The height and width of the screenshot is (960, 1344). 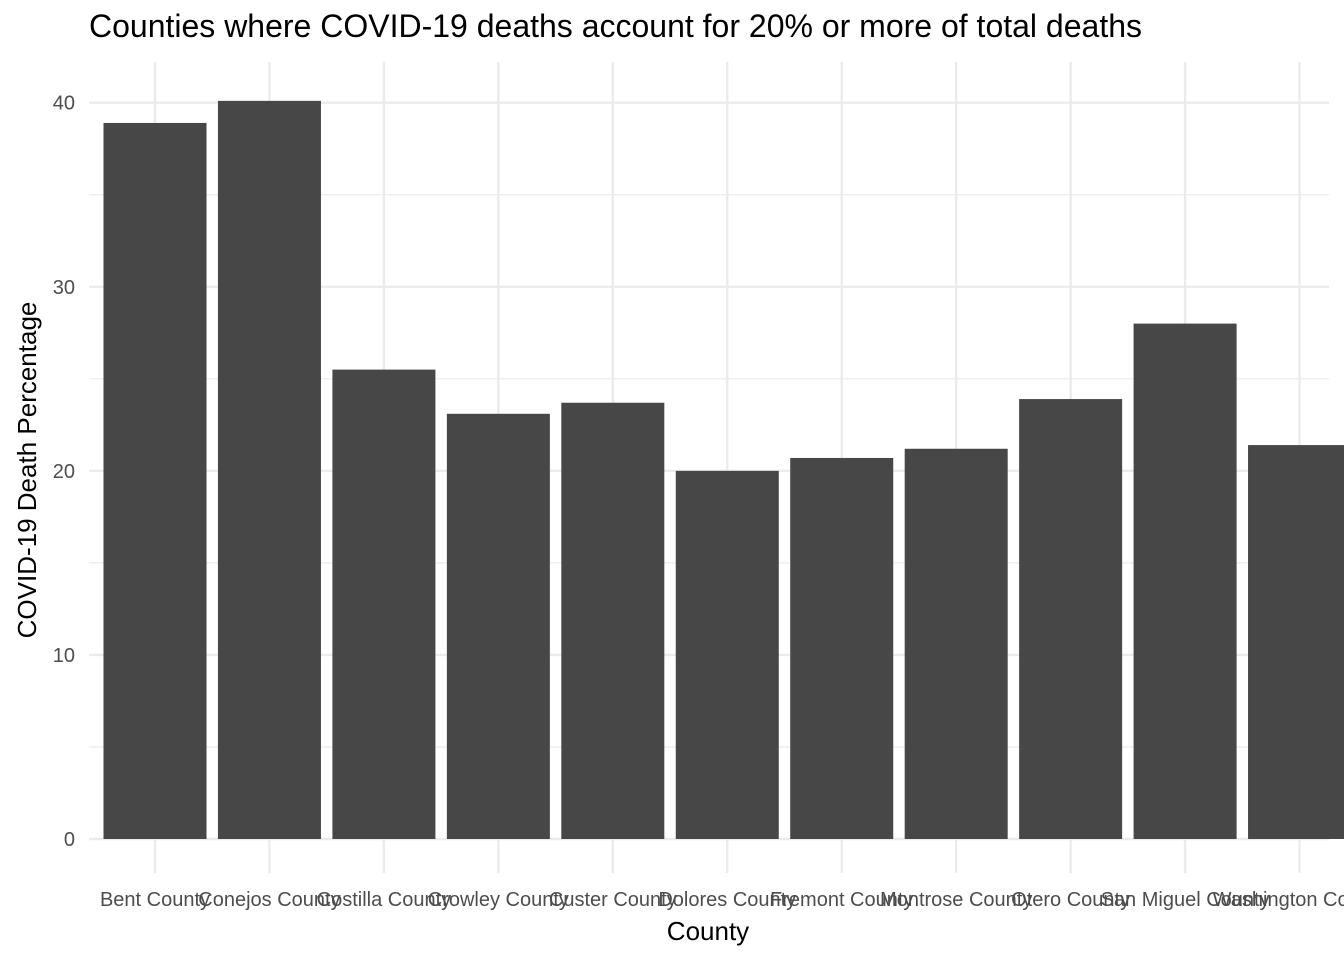 What do you see at coordinates (613, 900) in the screenshot?
I see `x-tick-label: Custer County` at bounding box center [613, 900].